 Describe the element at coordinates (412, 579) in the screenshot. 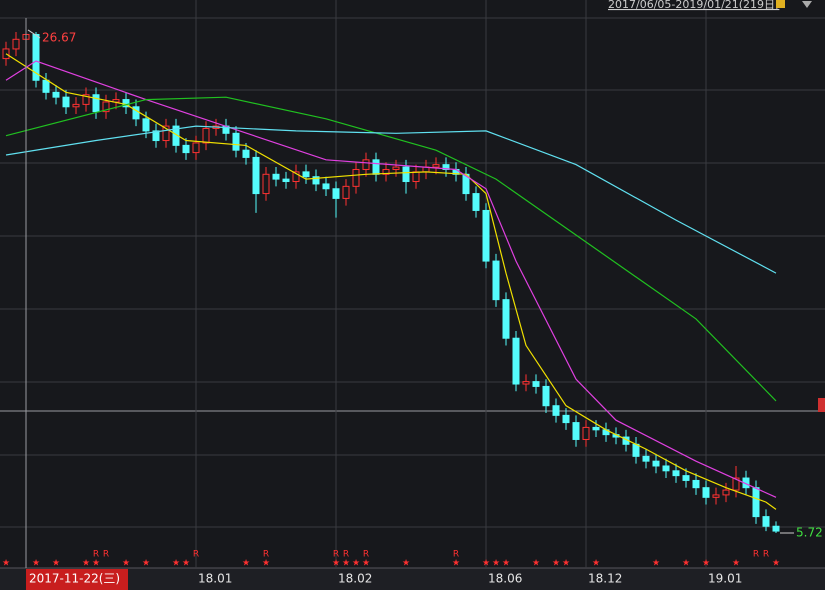

I see `x-axis-band` at that location.